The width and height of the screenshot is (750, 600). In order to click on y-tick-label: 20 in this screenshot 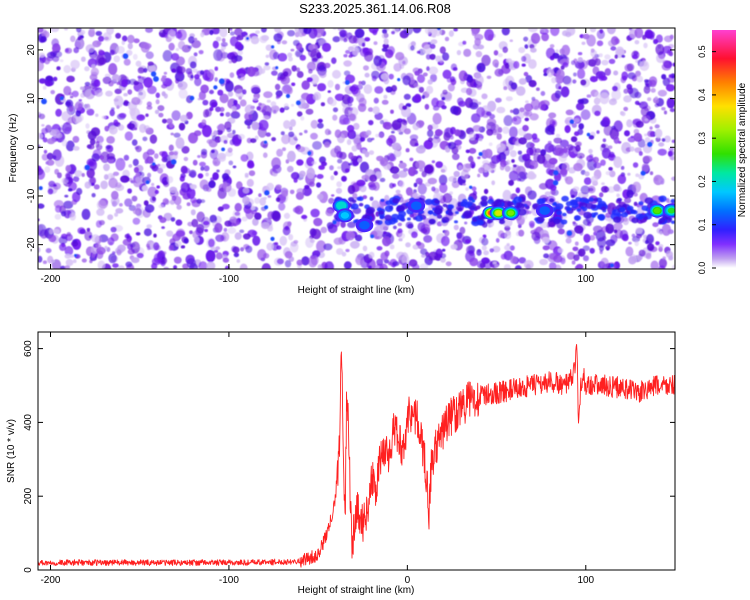, I will do `click(31, 50)`.